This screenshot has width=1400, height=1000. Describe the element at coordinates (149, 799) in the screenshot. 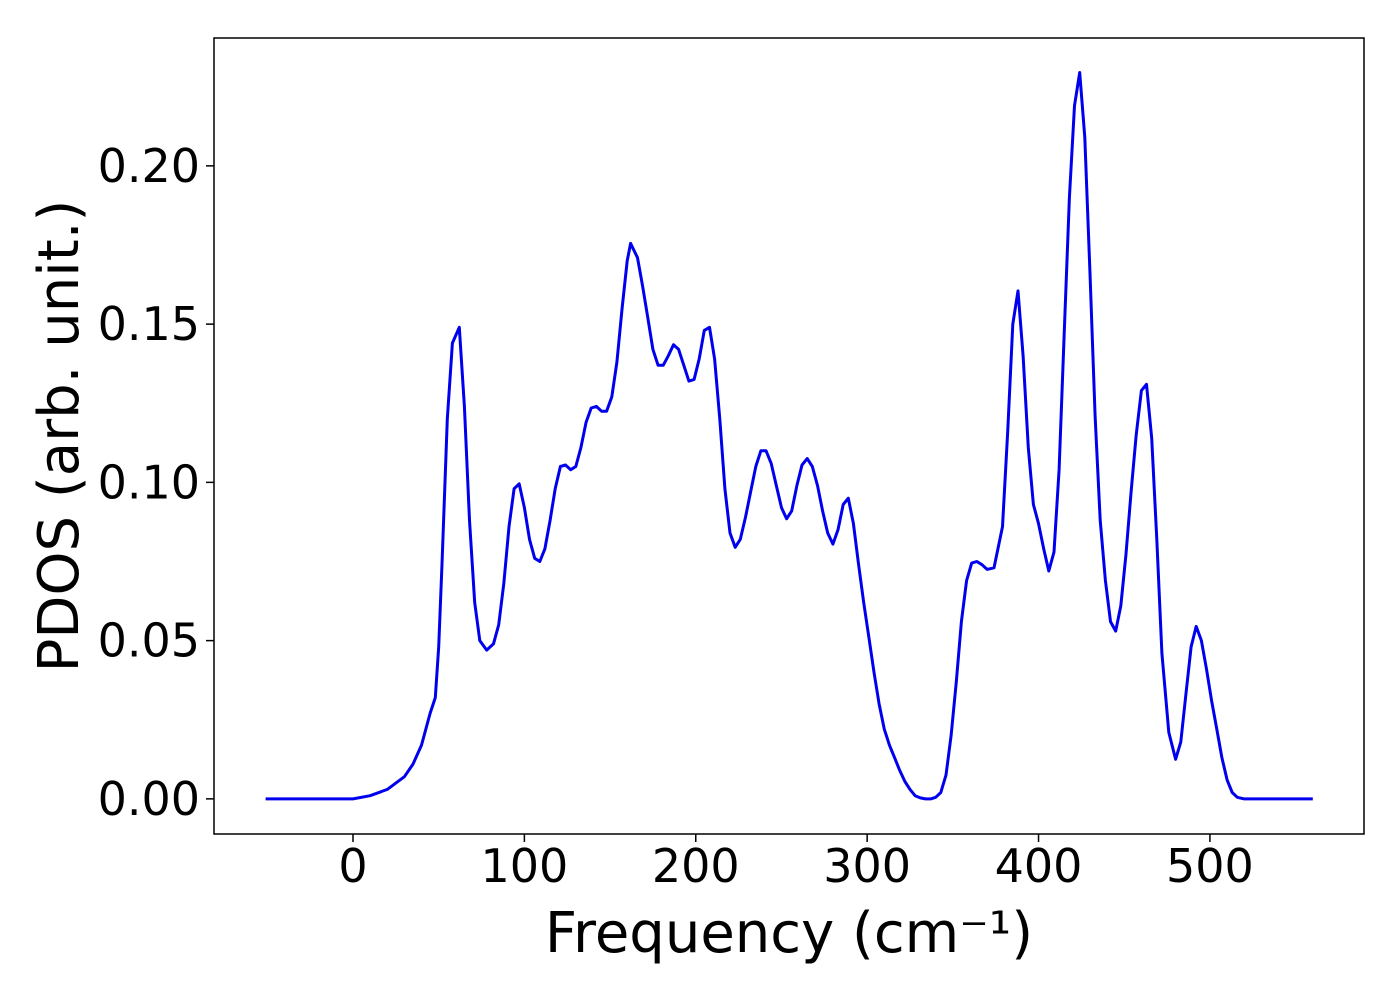

I see `y-tick-label: 0.00` at that location.